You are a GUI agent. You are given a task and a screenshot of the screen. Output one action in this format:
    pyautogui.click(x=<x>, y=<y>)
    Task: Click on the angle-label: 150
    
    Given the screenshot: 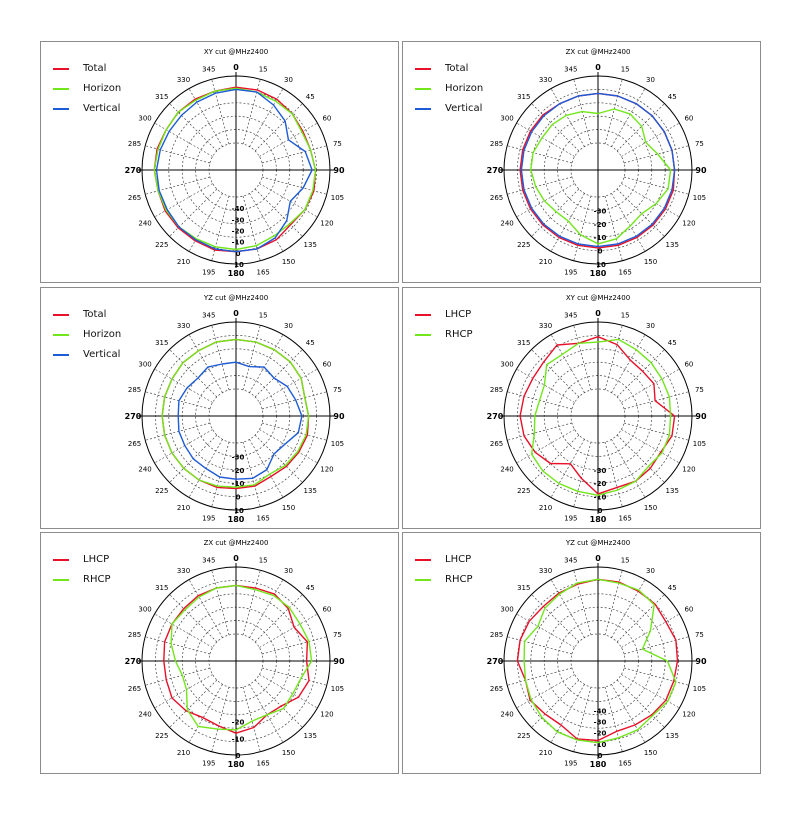 What is the action you would take?
    pyautogui.click(x=650, y=753)
    